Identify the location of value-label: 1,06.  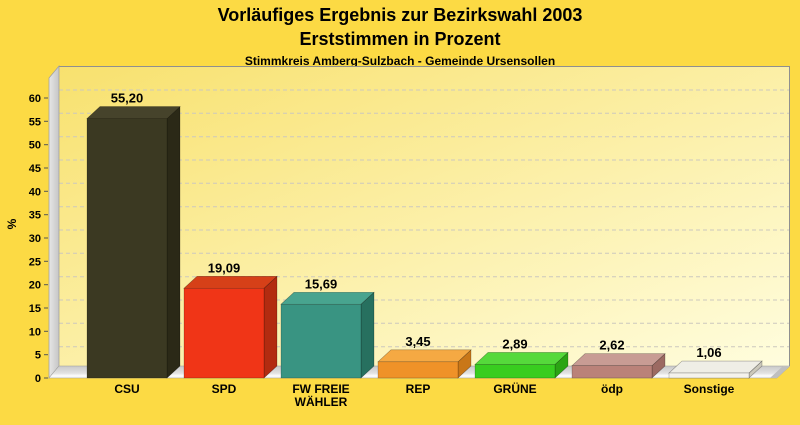
(708, 352).